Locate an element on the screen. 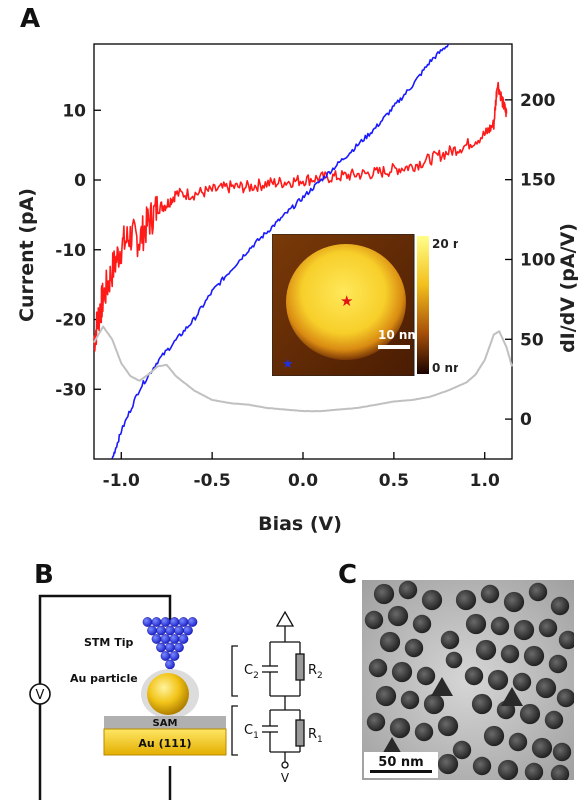 The width and height of the screenshot is (588, 801). colorbar is located at coordinates (423, 305).